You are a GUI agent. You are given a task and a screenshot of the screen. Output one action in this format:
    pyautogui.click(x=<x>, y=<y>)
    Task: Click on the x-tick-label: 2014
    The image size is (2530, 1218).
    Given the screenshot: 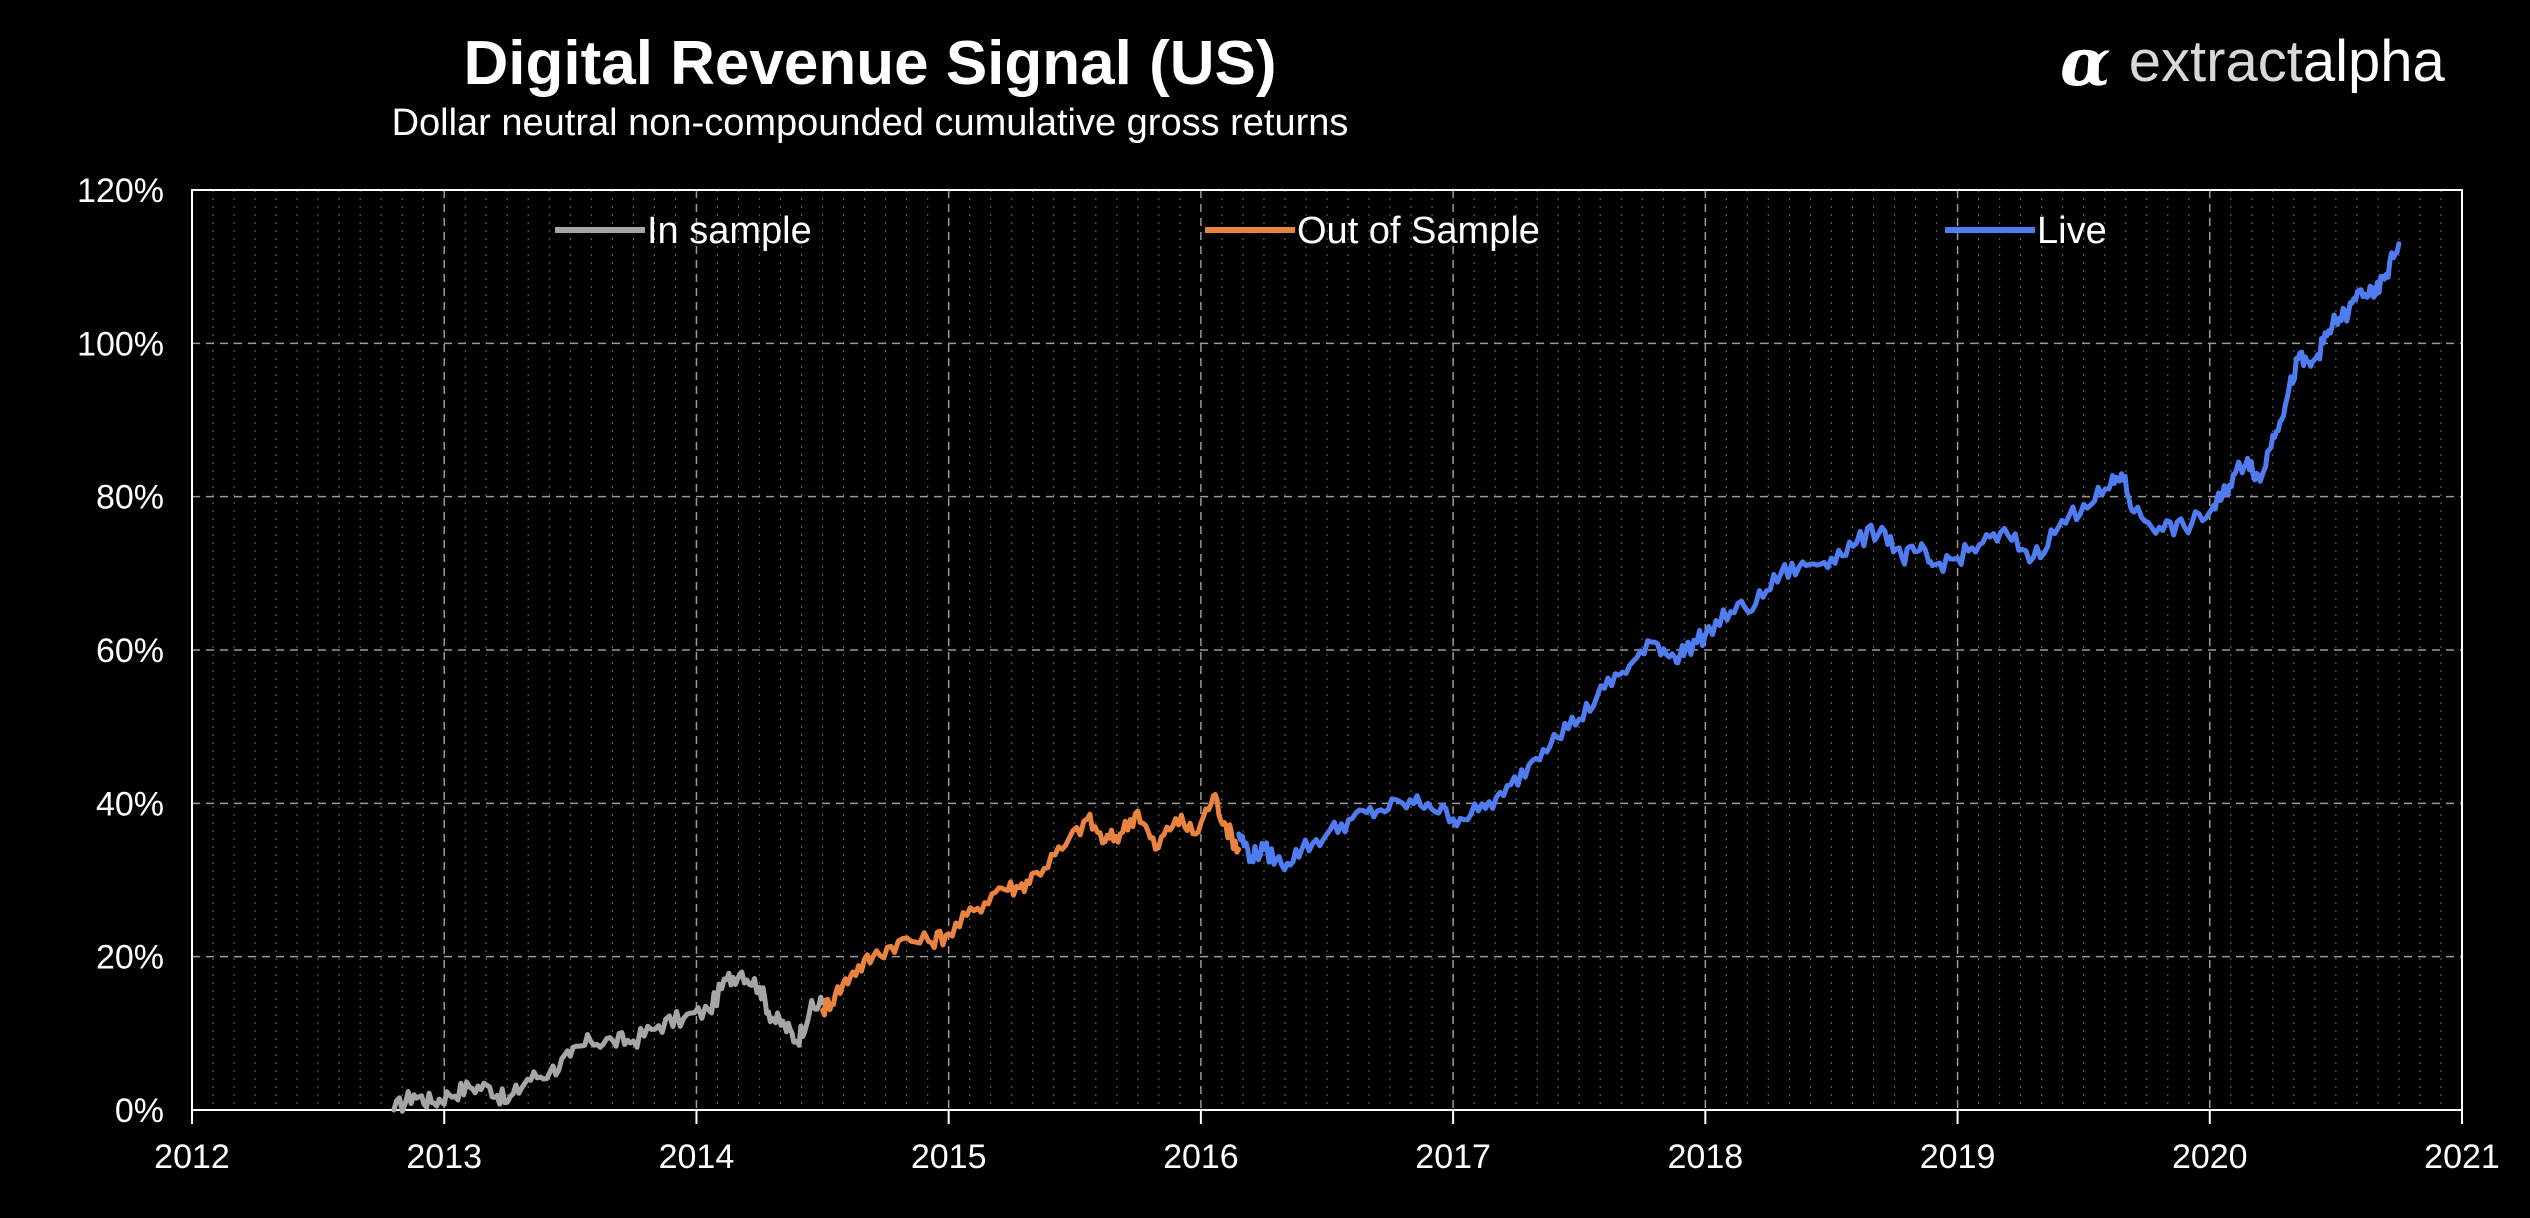 What is the action you would take?
    pyautogui.click(x=697, y=1157)
    